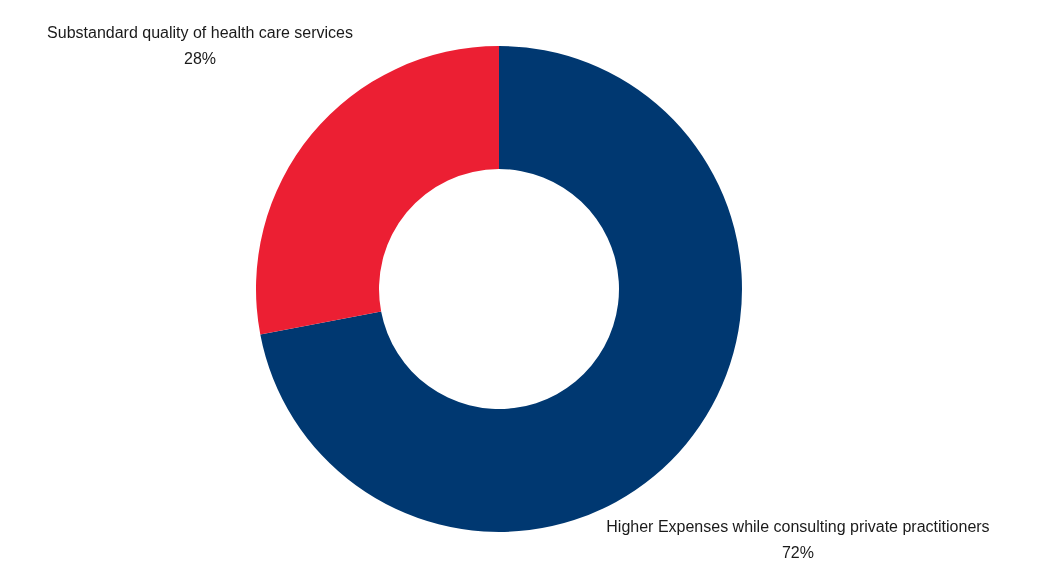 The width and height of the screenshot is (1046, 566). I want to click on data-label: 28%, so click(200, 58).